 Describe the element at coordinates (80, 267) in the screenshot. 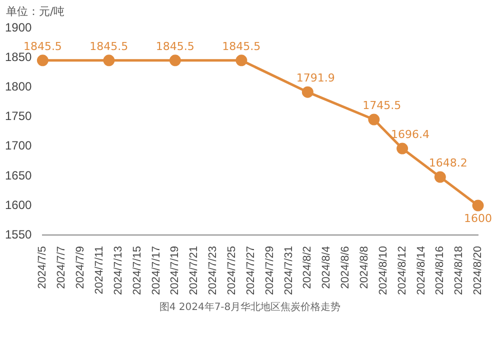

I see `x-tick-label: 2024/7/9` at that location.